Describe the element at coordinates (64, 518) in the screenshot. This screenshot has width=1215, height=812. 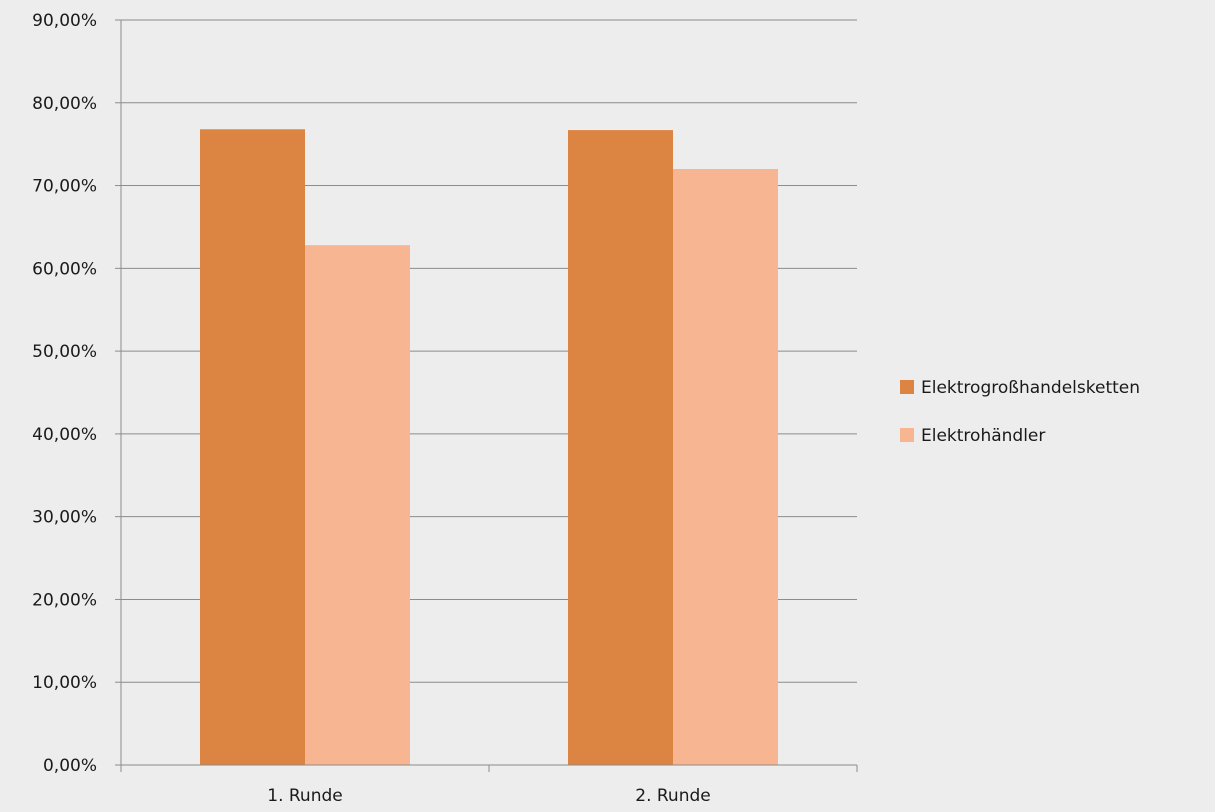
I see `y-tick-label: 30,00%` at that location.